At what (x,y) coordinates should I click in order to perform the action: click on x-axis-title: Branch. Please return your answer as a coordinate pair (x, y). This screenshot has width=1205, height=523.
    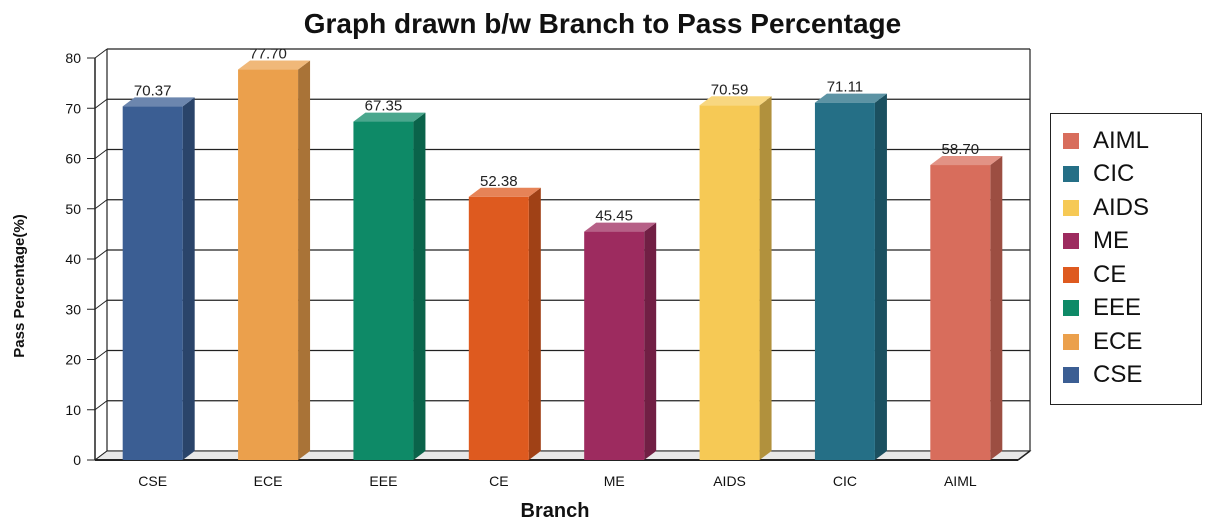
    Looking at the image, I should click on (555, 511).